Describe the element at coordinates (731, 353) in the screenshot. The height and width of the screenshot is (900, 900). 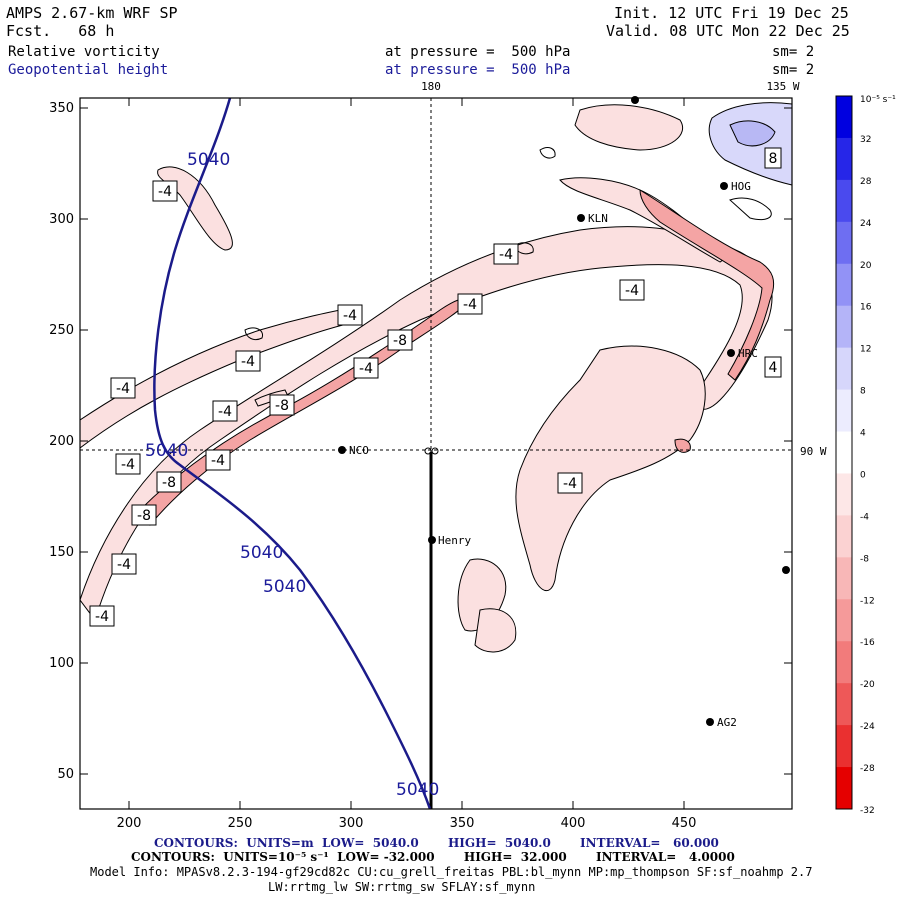
I see `station-dot-hrc` at that location.